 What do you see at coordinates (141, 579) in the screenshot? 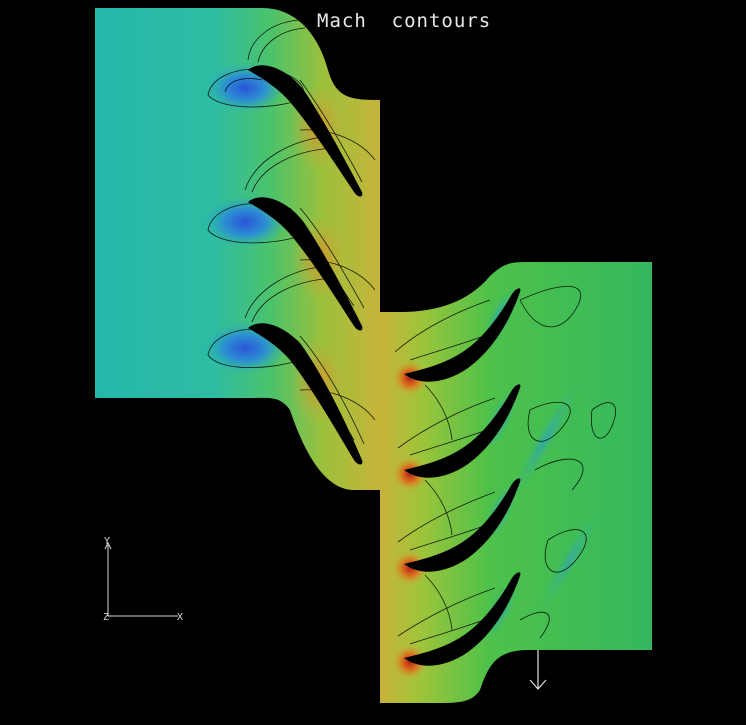
I see `axis-triad` at bounding box center [141, 579].